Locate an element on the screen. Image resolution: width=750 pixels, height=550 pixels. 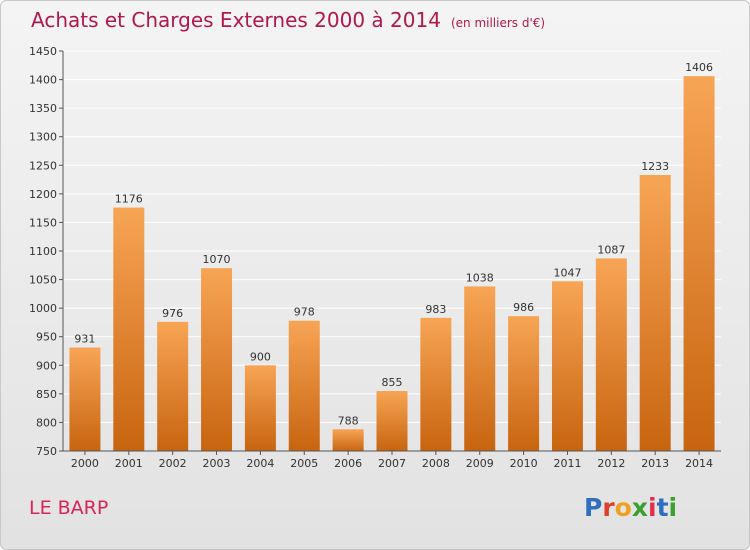
y-tick-label: 1150 is located at coordinates (43, 222).